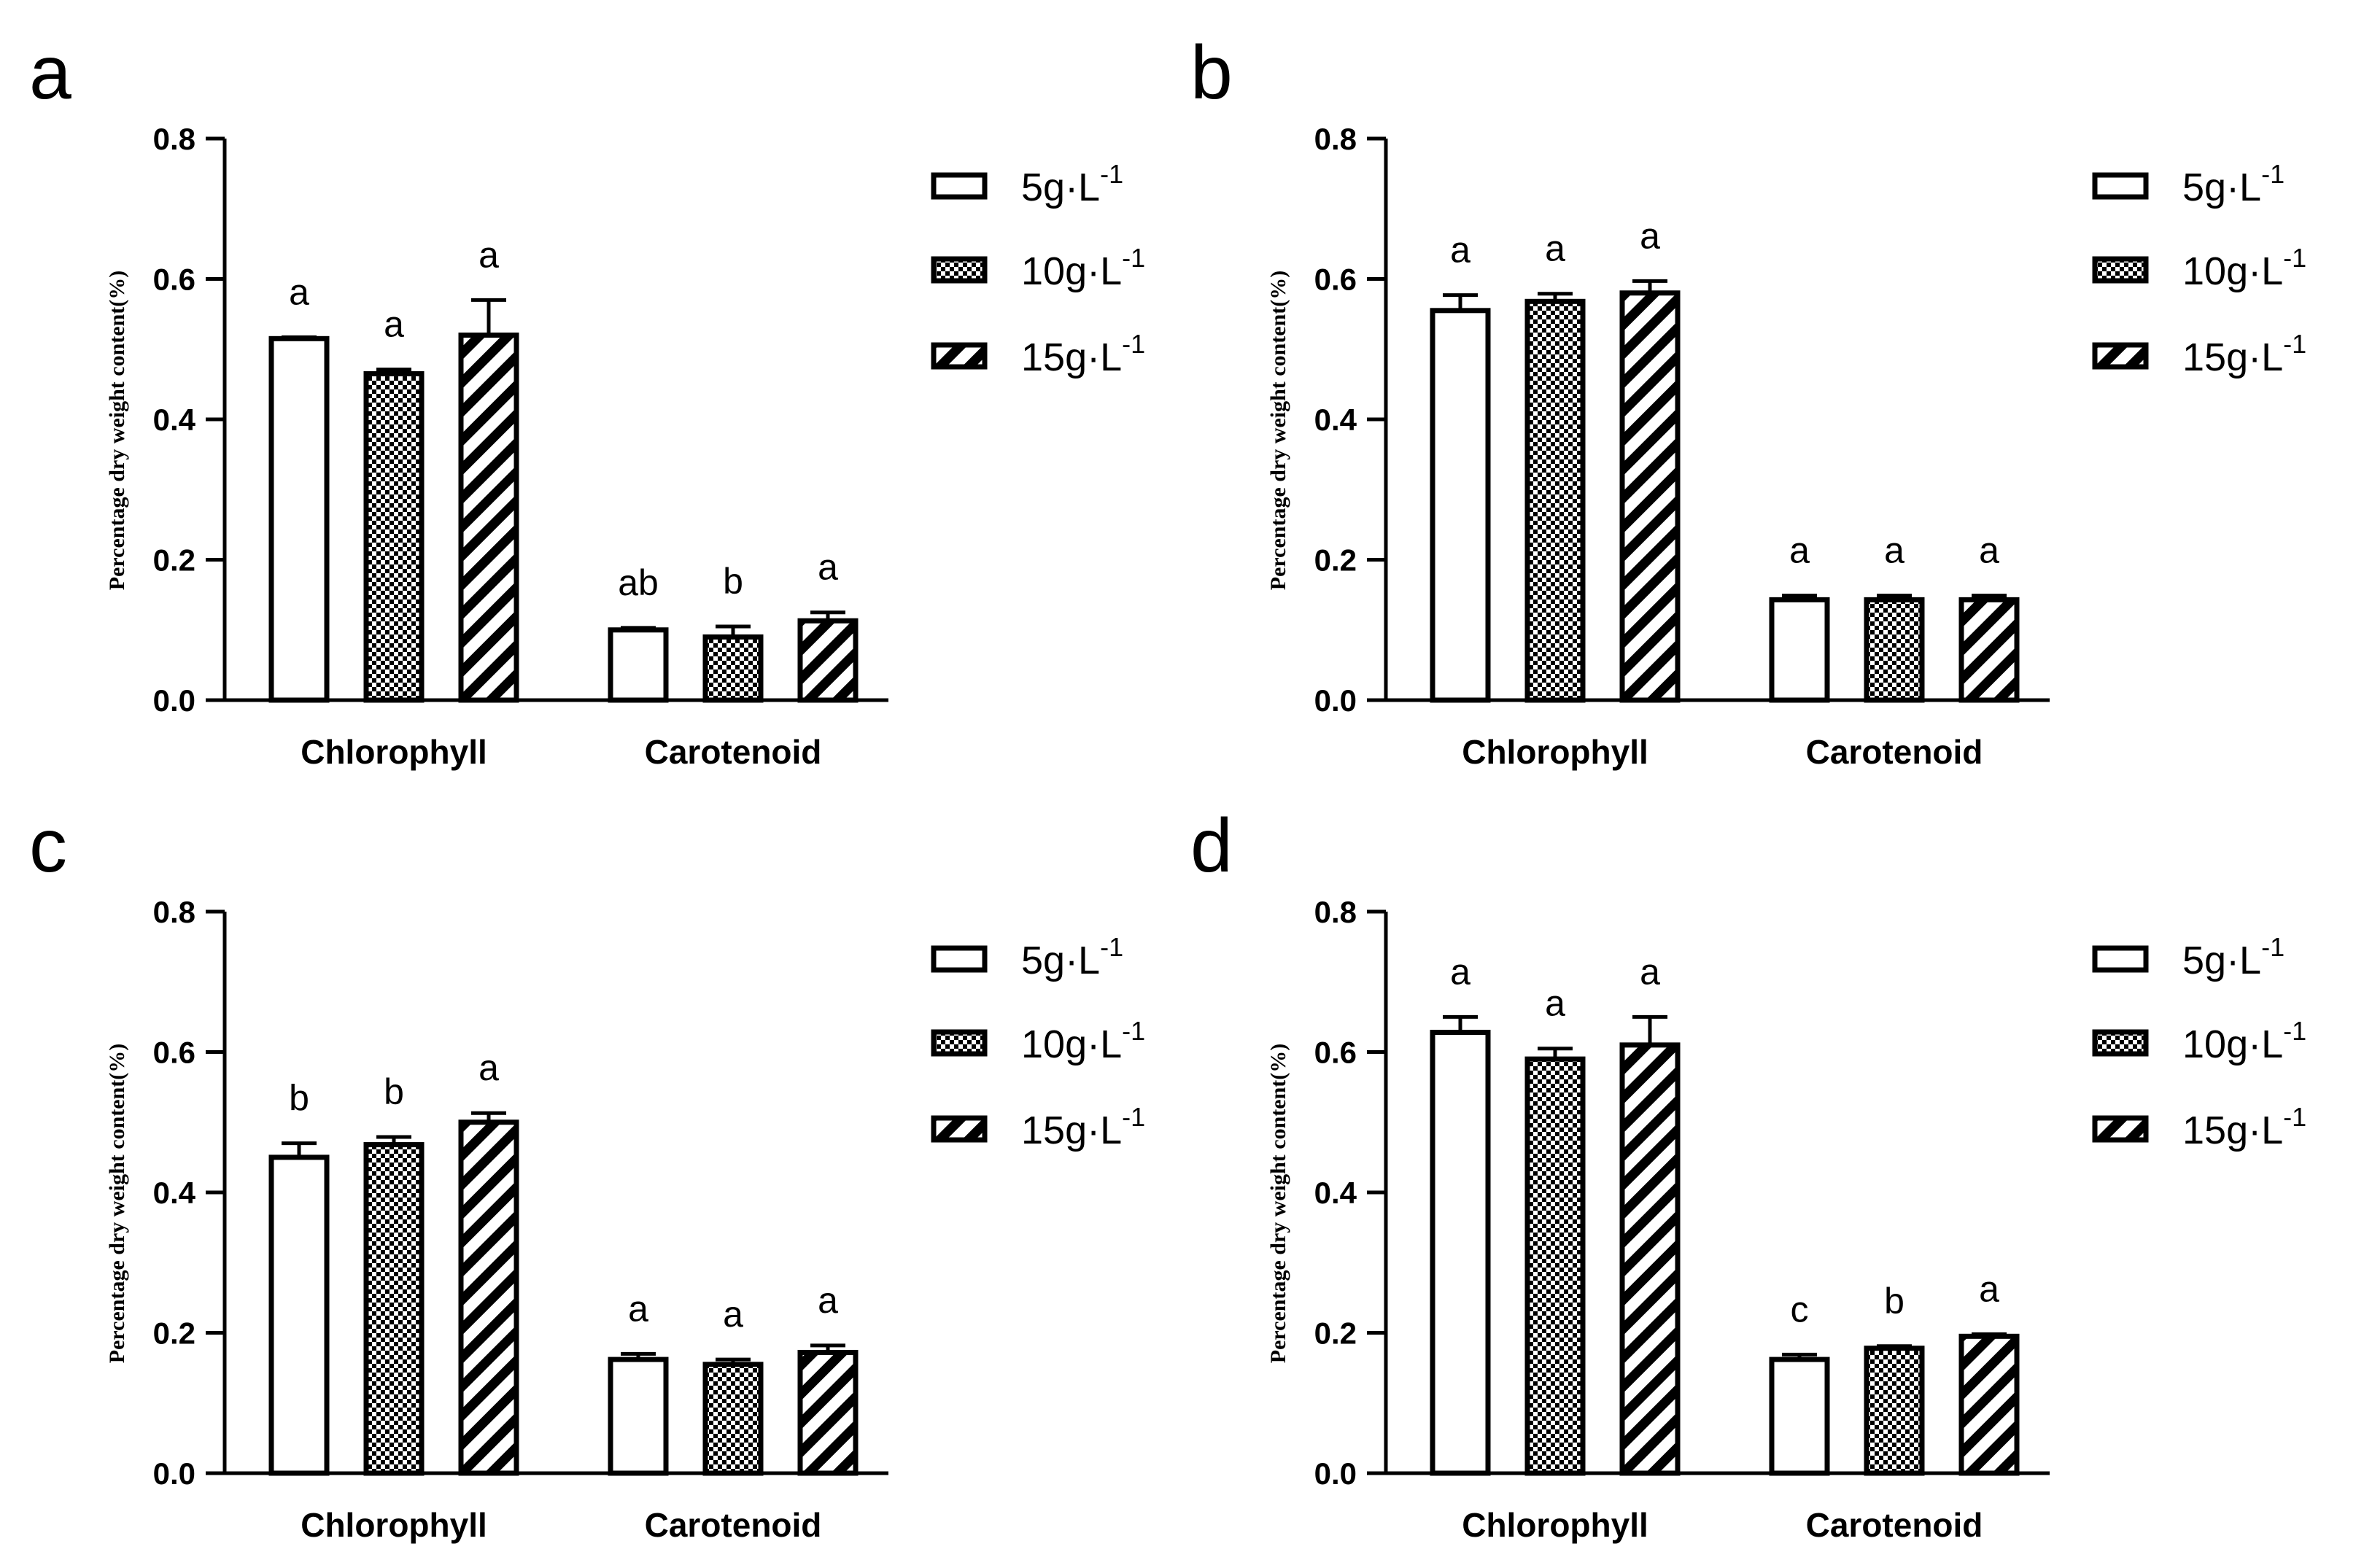 This screenshot has width=2356, height=1568. What do you see at coordinates (1211, 846) in the screenshot?
I see `panel-letter: d` at bounding box center [1211, 846].